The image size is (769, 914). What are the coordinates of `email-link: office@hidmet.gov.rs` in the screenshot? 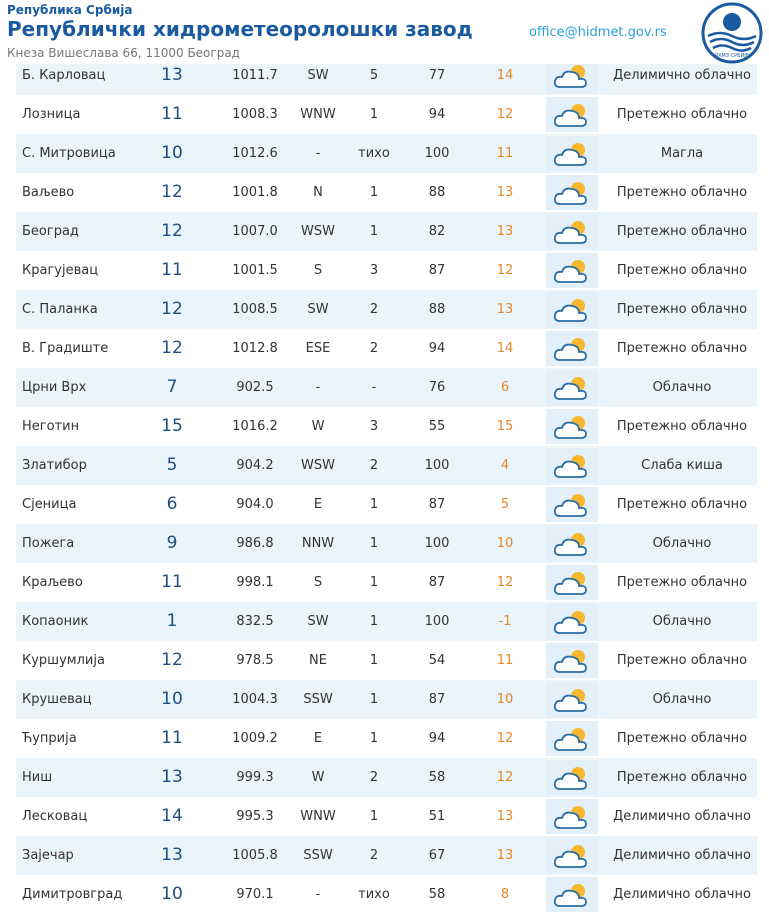 It's located at (598, 32).